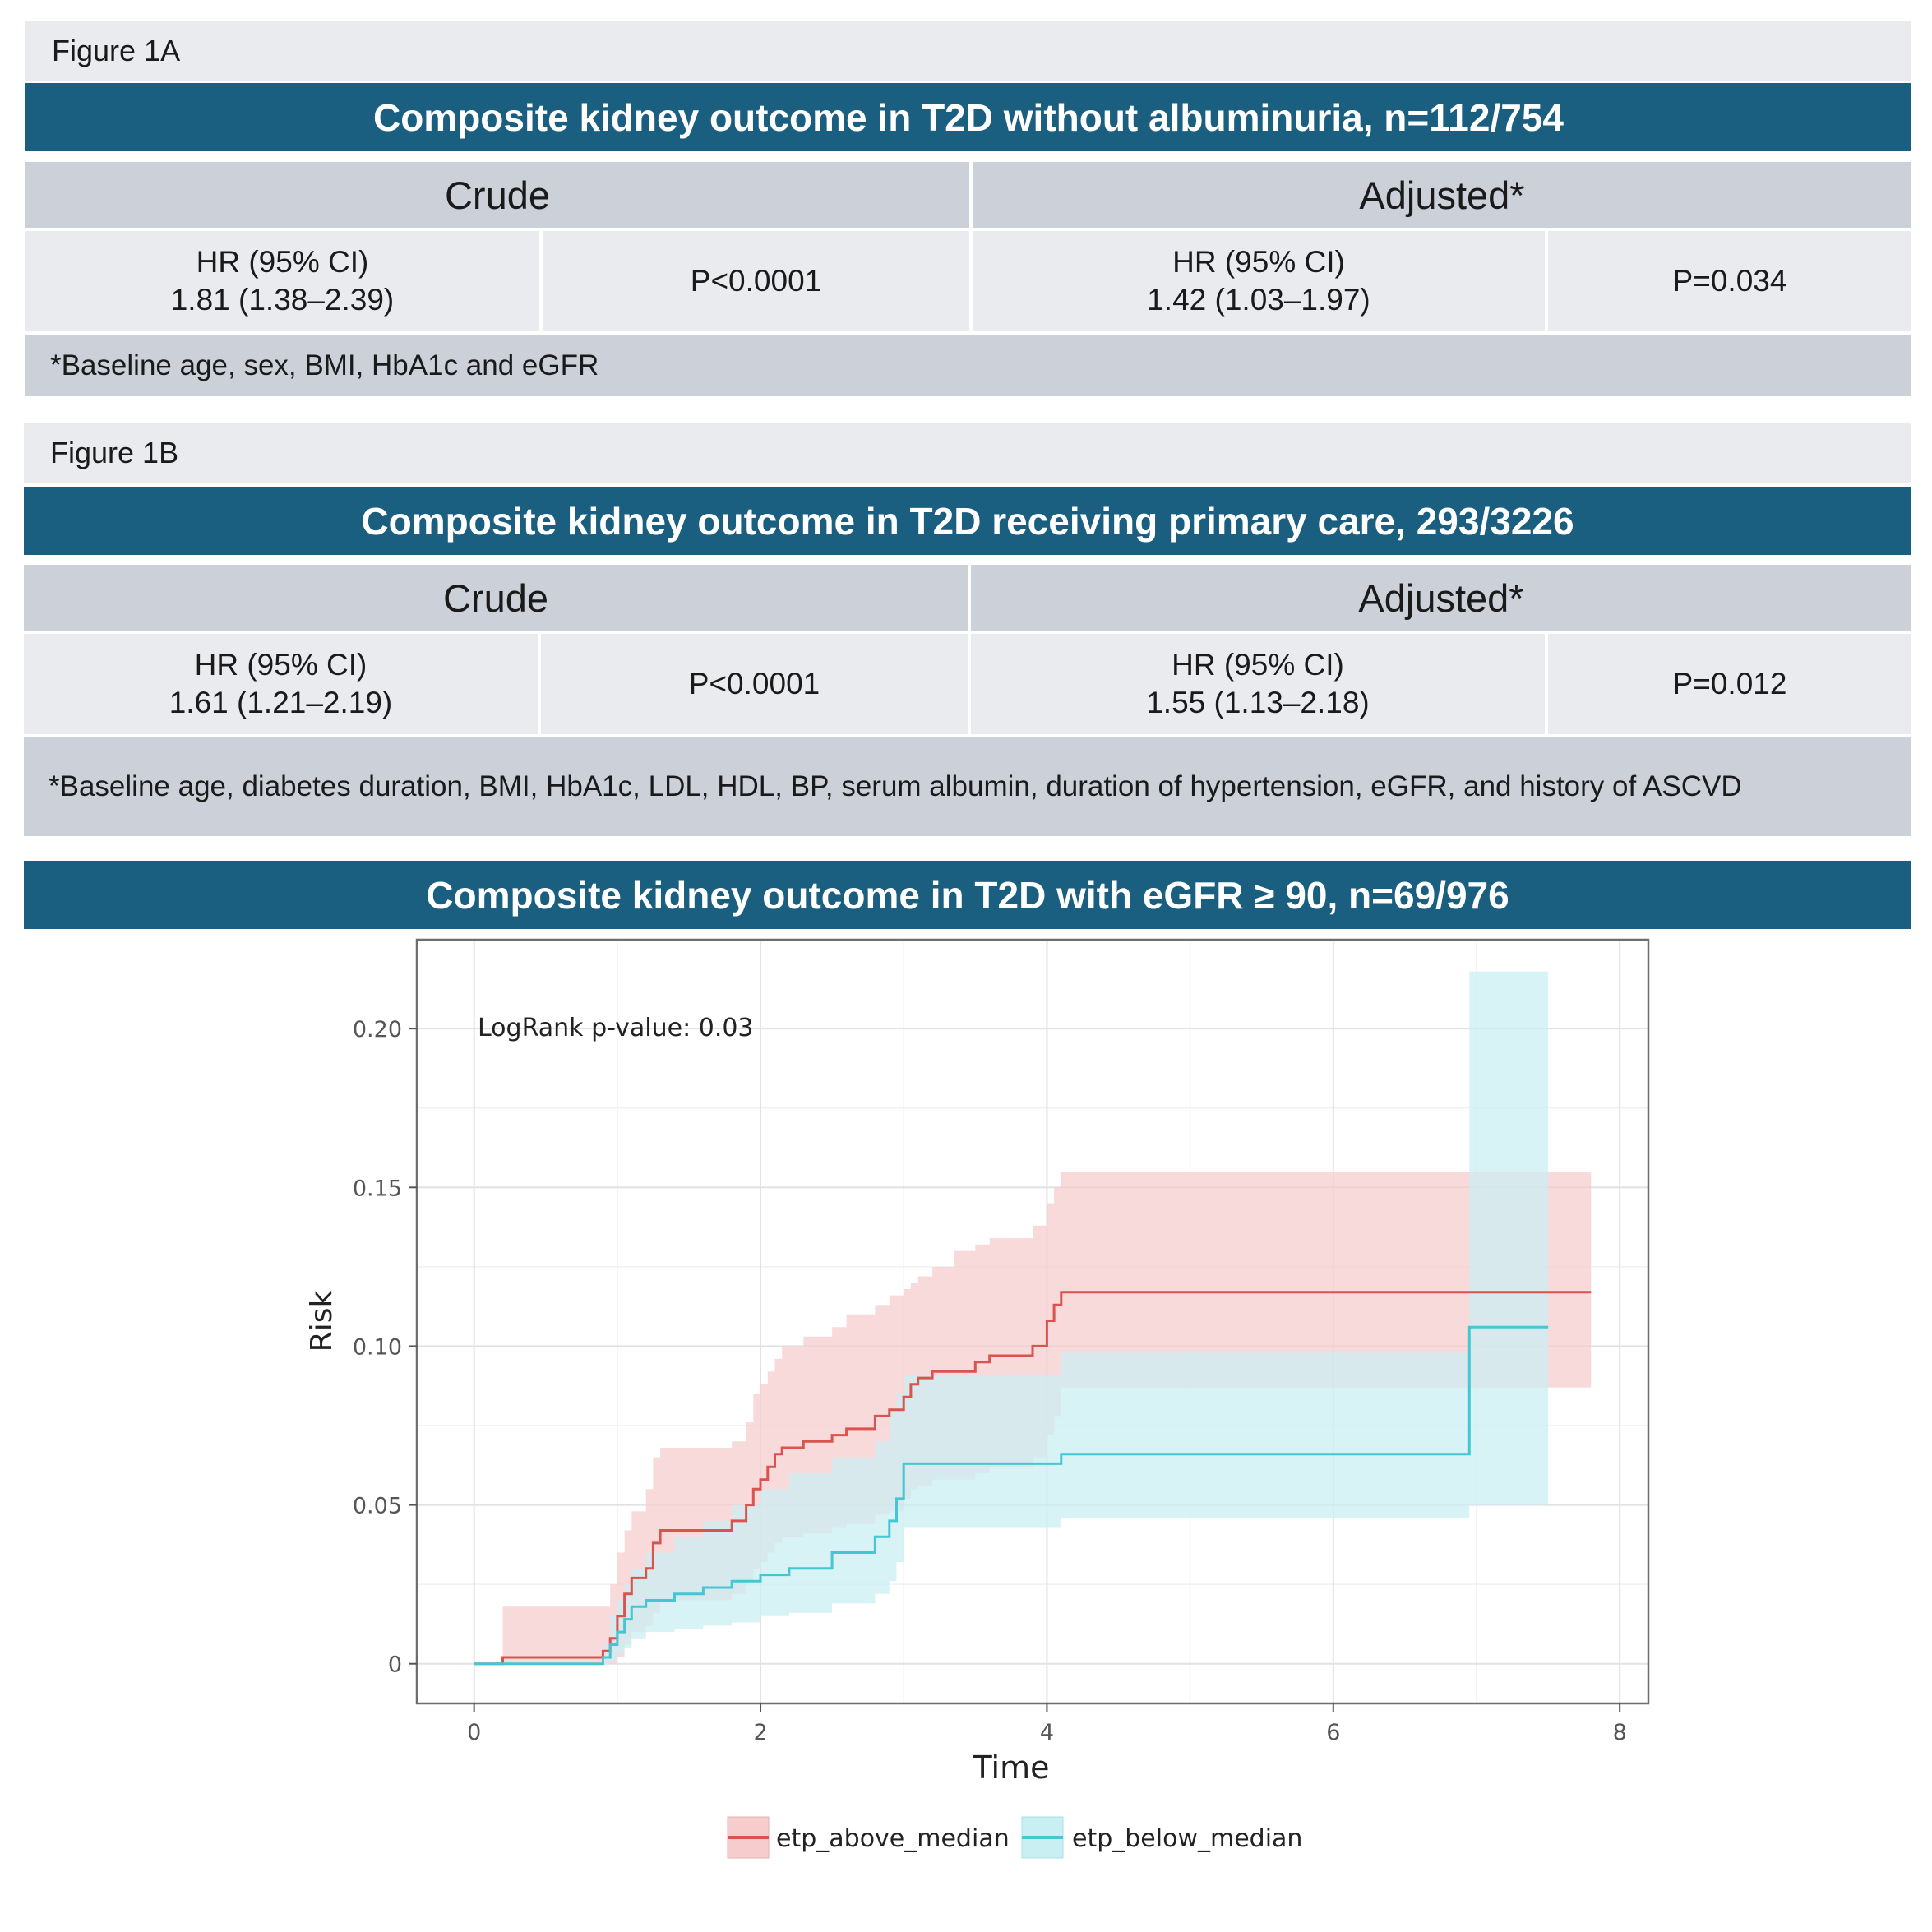  I want to click on figure-1a-adjusted-header: Adjusted*, so click(1442, 195).